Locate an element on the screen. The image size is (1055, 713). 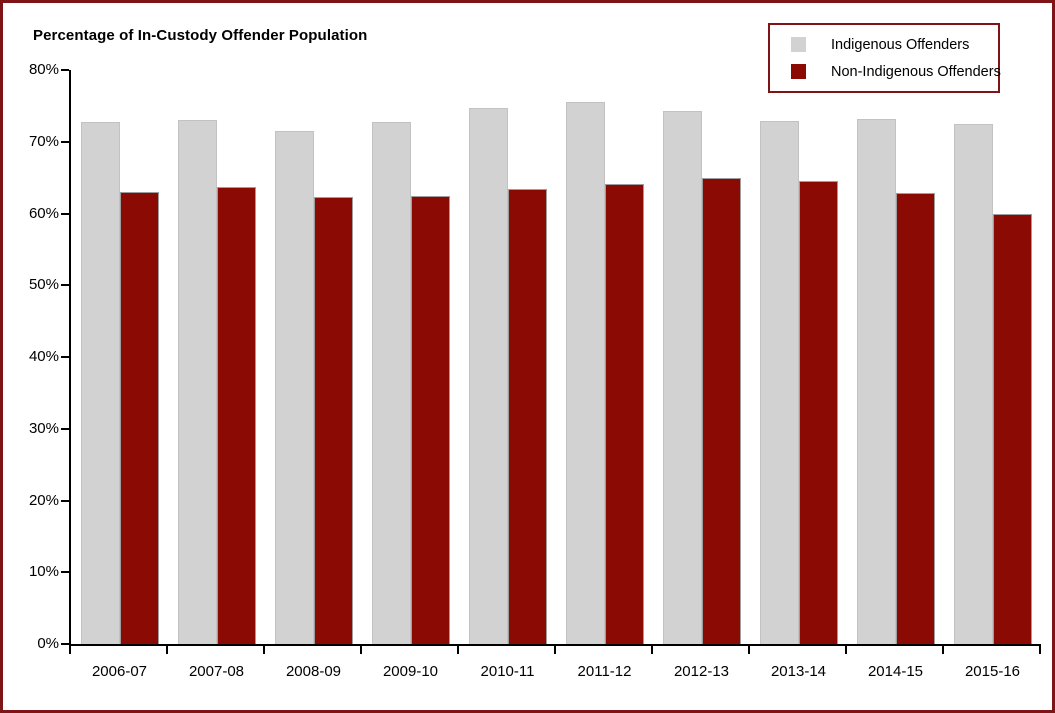
x-axis-tick-label: 2014-15 is located at coordinates (895, 671).